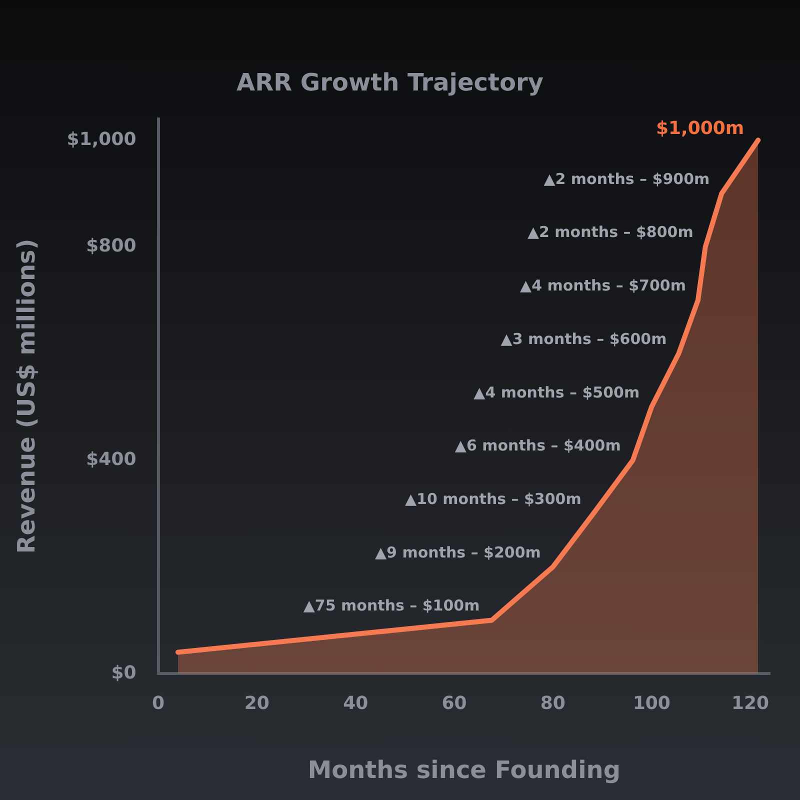 This screenshot has width=800, height=800. What do you see at coordinates (610, 232) in the screenshot?
I see `annotation: ▲2 months – $800m` at bounding box center [610, 232].